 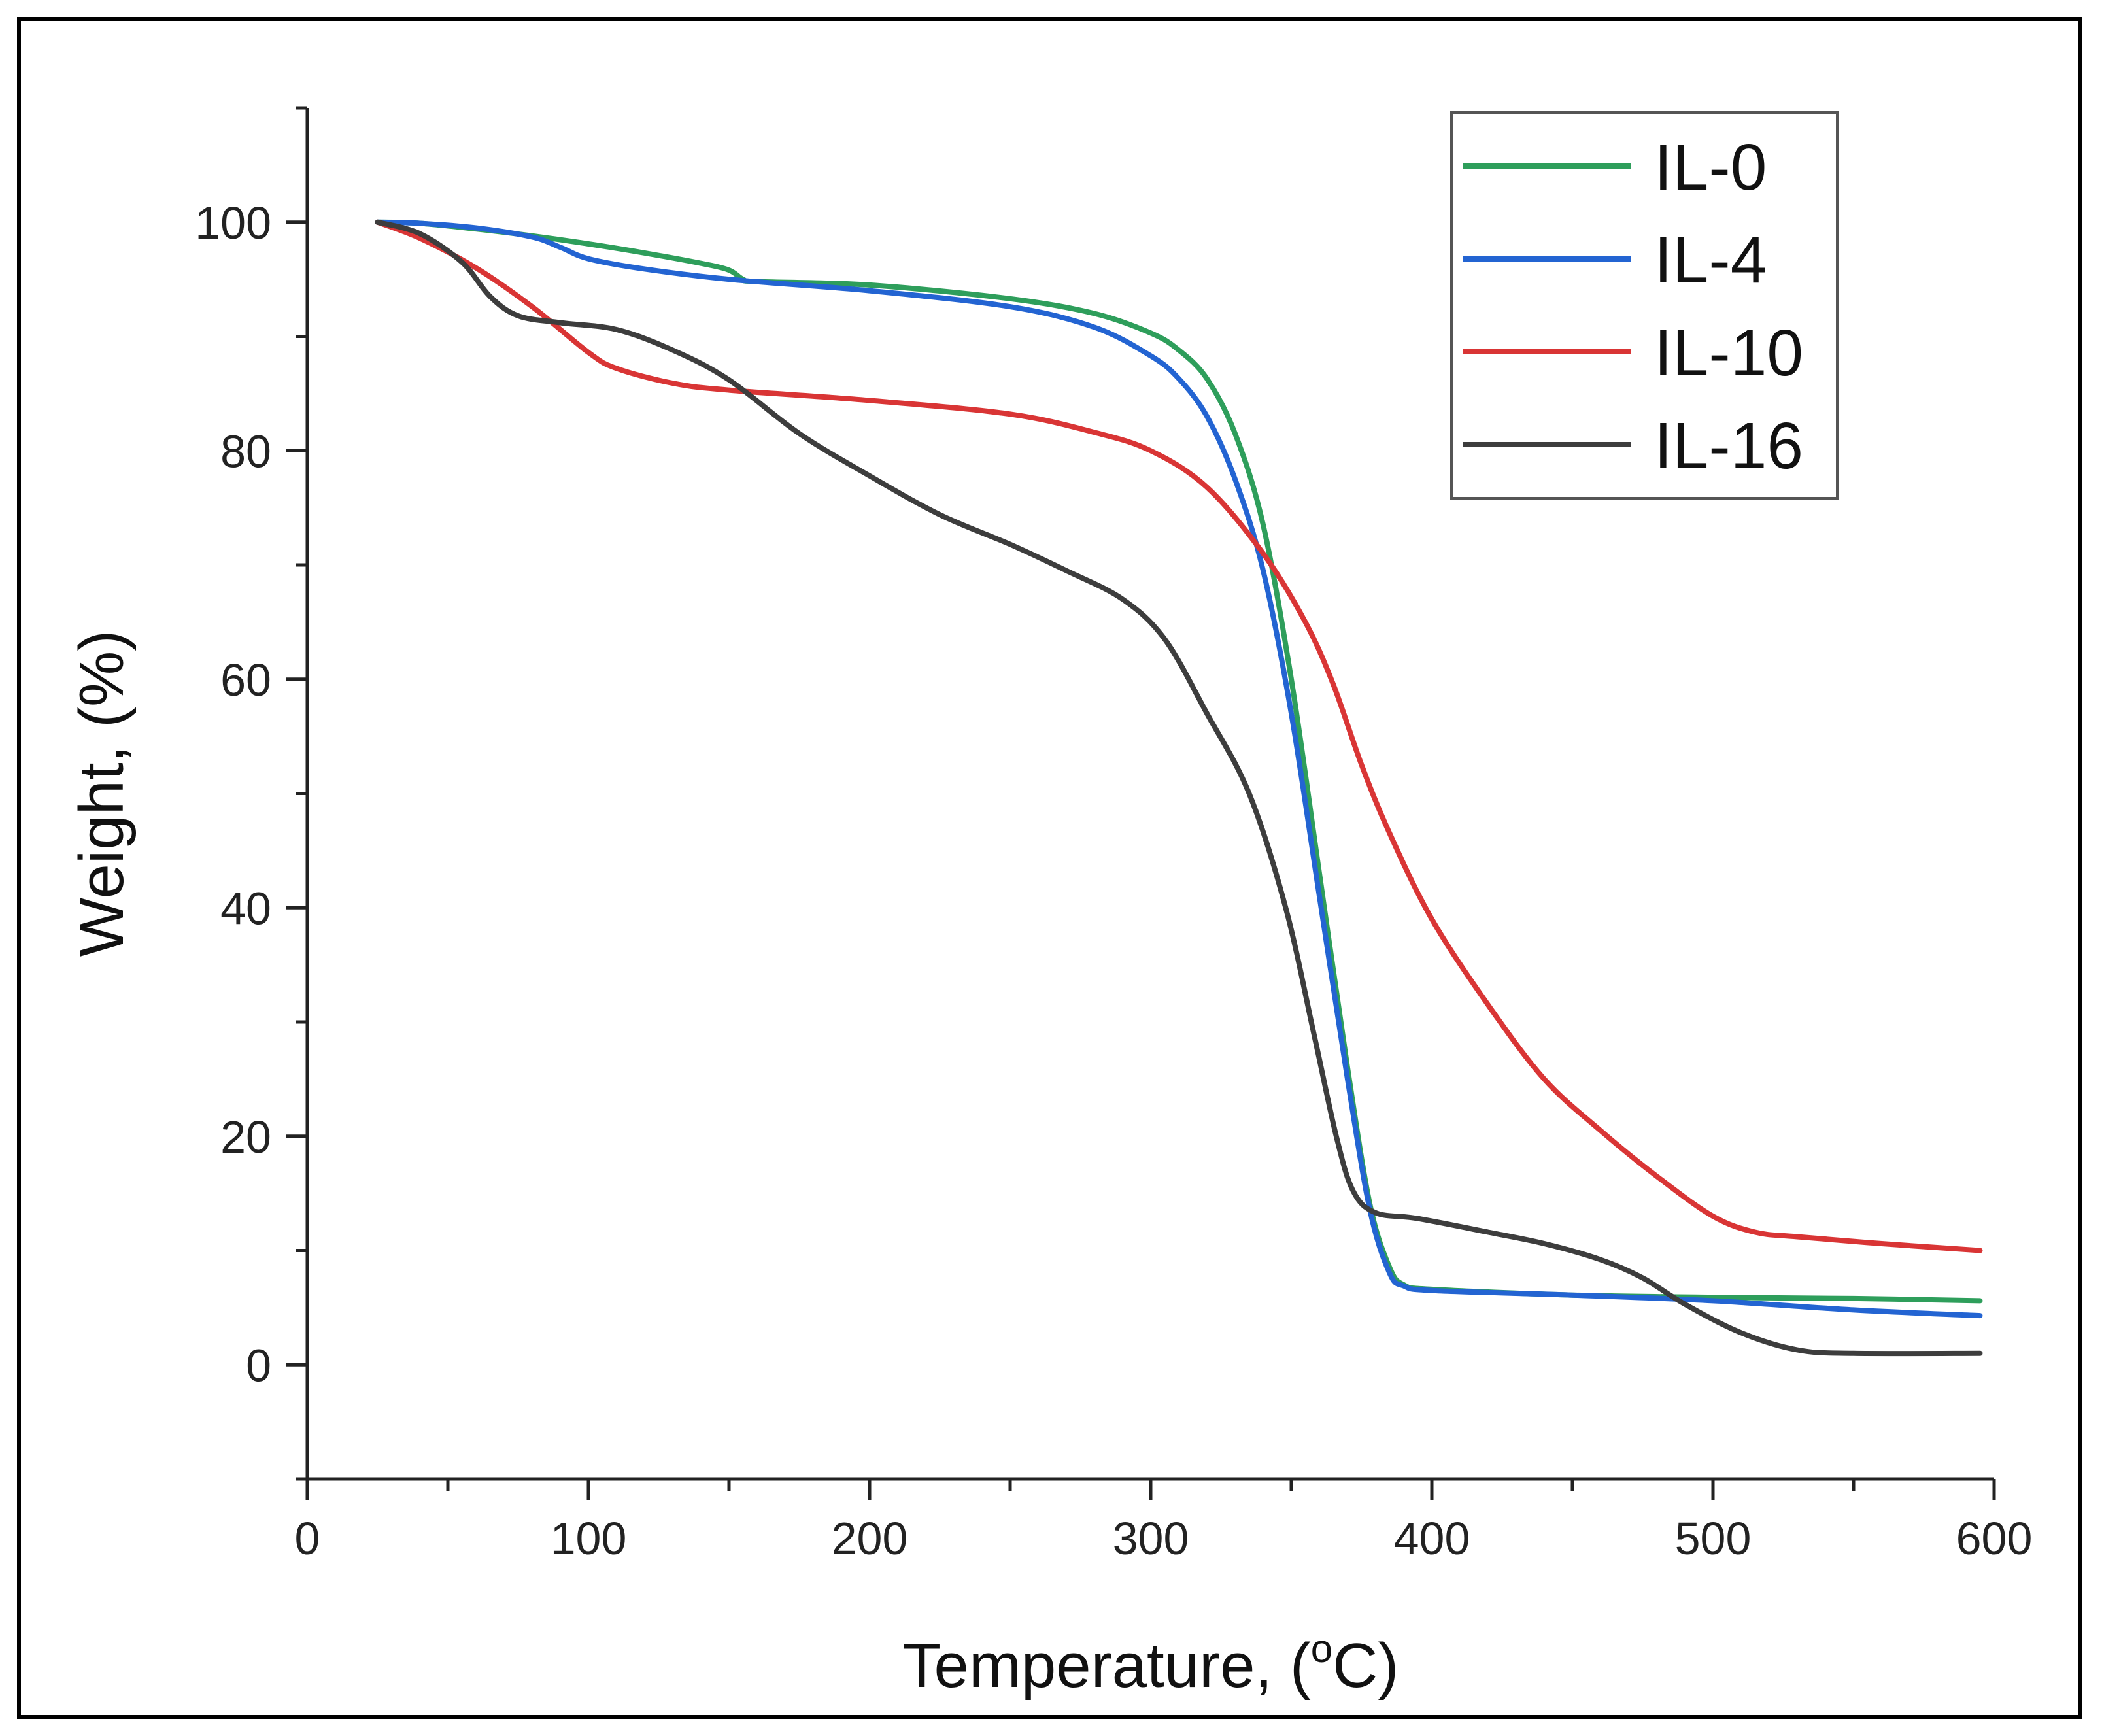 What do you see at coordinates (233, 223) in the screenshot?
I see `y-tick-label: 100` at bounding box center [233, 223].